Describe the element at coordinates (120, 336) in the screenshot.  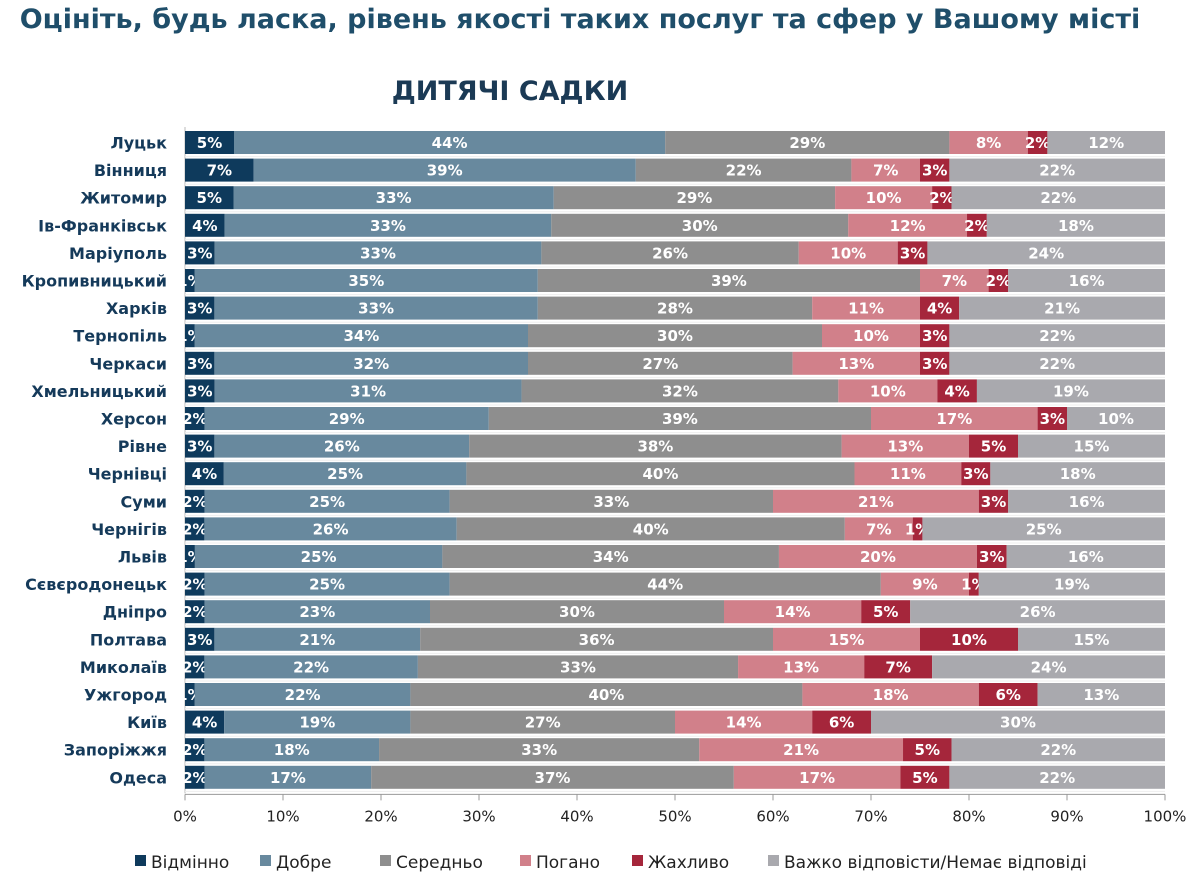
I see `category-label: Тернопіль` at that location.